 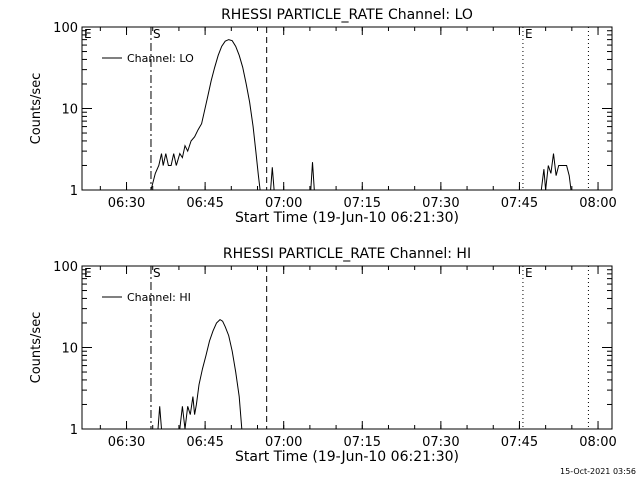 What do you see at coordinates (159, 297) in the screenshot?
I see `legend-label: Channel: HI` at bounding box center [159, 297].